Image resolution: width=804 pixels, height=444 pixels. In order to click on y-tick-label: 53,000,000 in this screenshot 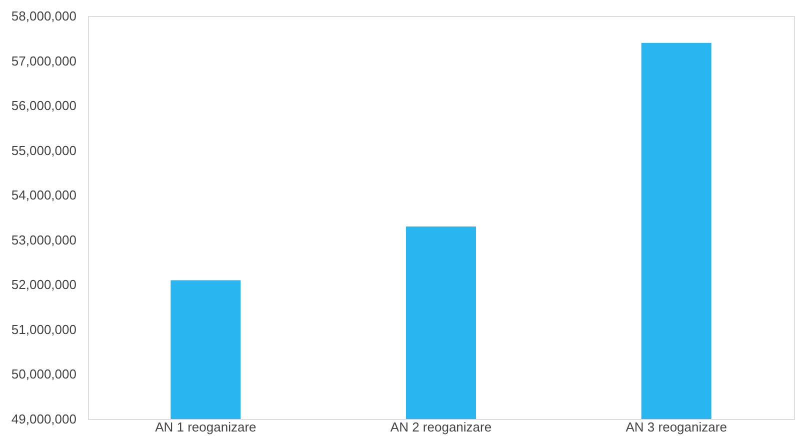, I will do `click(43, 240)`.